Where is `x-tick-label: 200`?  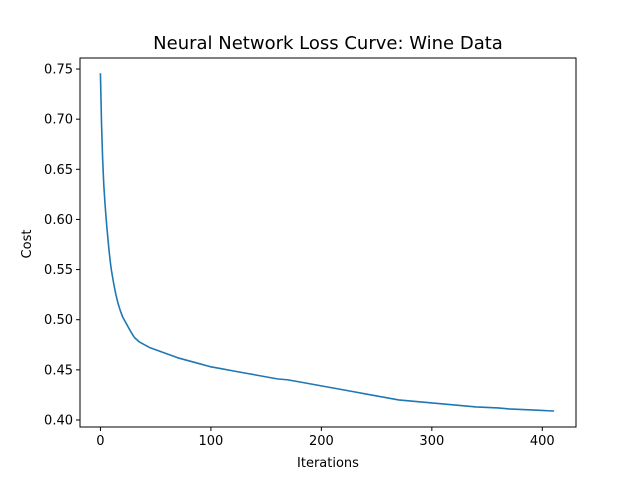
x-tick-label: 200 is located at coordinates (321, 441).